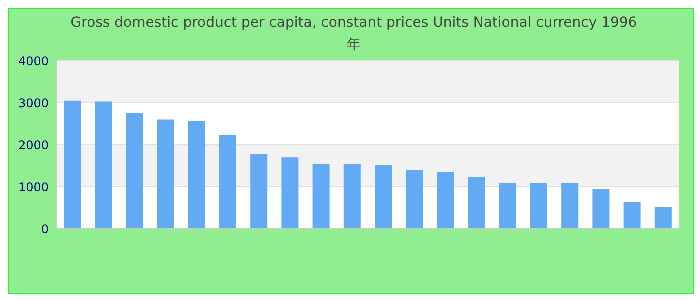 The image size is (700, 300). Describe the element at coordinates (33, 145) in the screenshot. I see `y-tick-label: 2000` at that location.